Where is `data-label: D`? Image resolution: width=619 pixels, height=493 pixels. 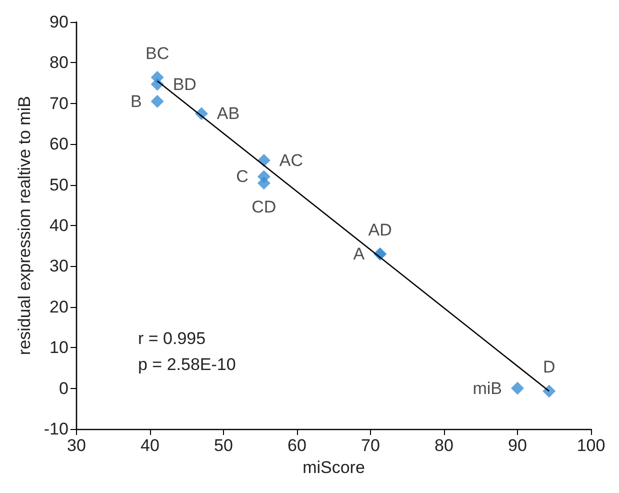 data-label: D is located at coordinates (549, 367).